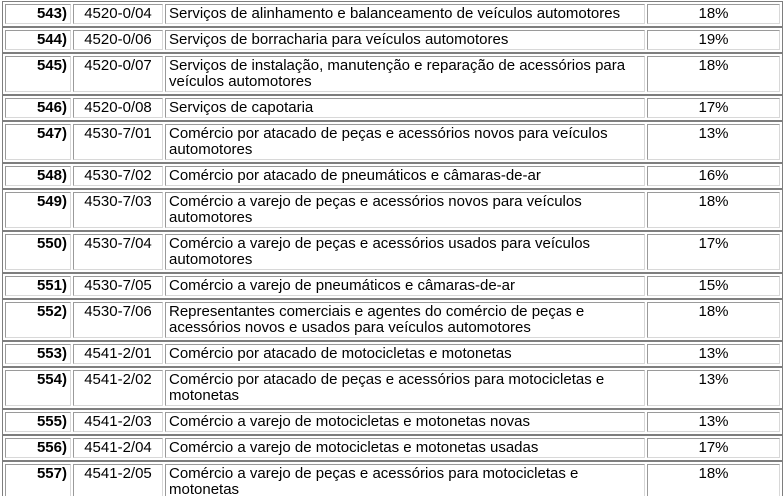 The height and width of the screenshot is (496, 784). What do you see at coordinates (118, 210) in the screenshot?
I see `cnae-code-cell: 4530-7/03` at bounding box center [118, 210].